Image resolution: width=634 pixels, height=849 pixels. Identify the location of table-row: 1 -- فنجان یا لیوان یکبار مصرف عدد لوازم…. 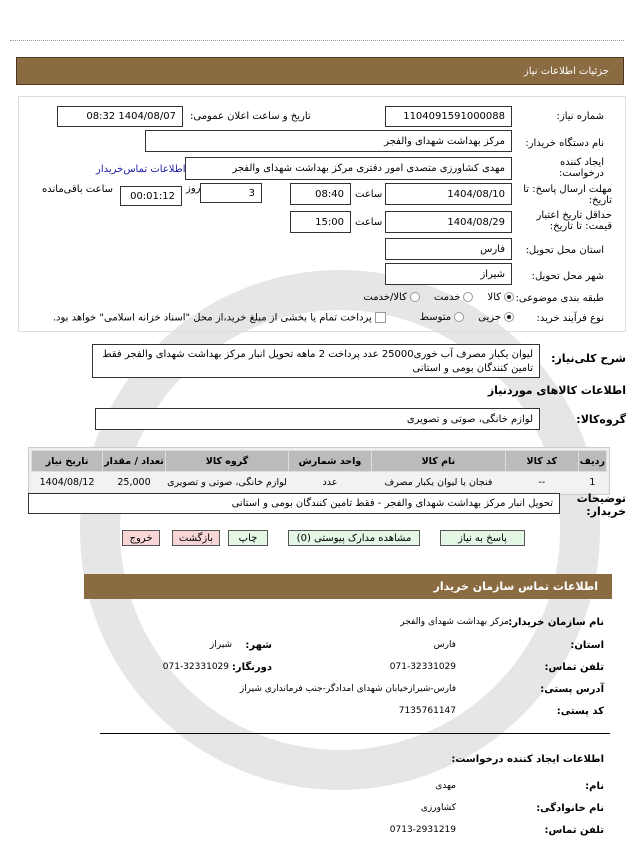
(319, 481).